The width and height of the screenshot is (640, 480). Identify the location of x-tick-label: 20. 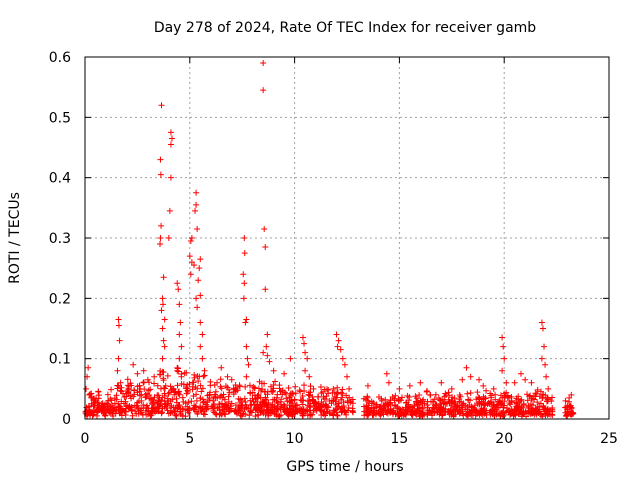
(504, 439).